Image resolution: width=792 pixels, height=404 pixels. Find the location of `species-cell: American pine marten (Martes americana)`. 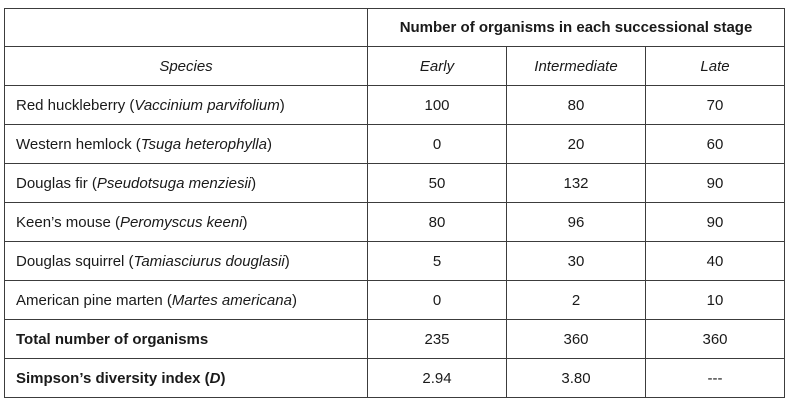

species-cell: American pine marten (Martes americana) is located at coordinates (186, 300).